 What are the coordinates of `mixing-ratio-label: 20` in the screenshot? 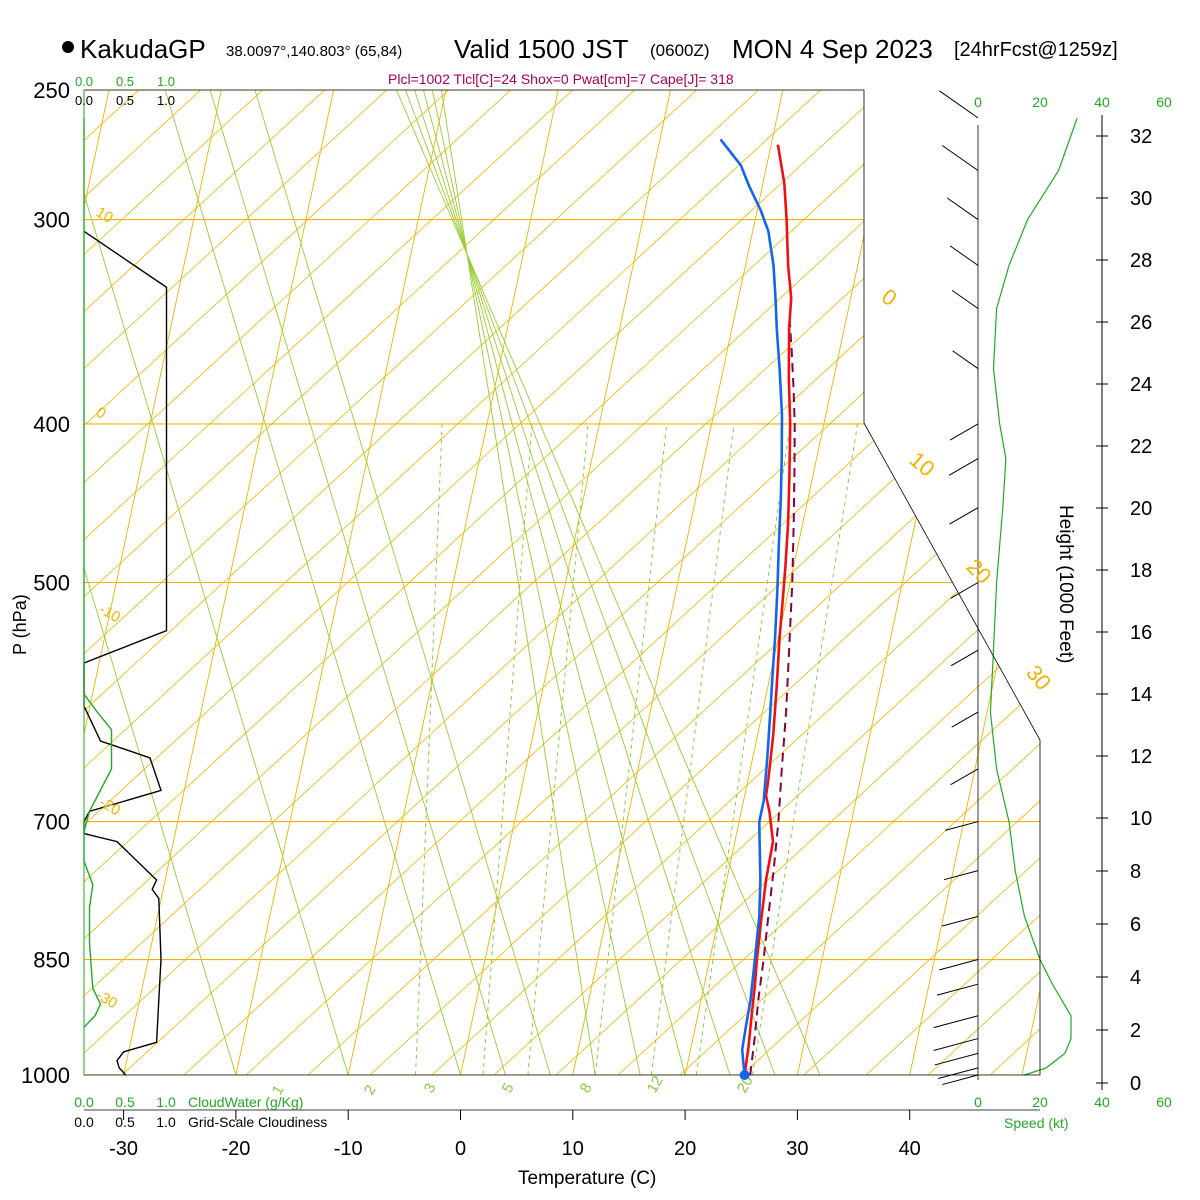 It's located at (745, 1084).